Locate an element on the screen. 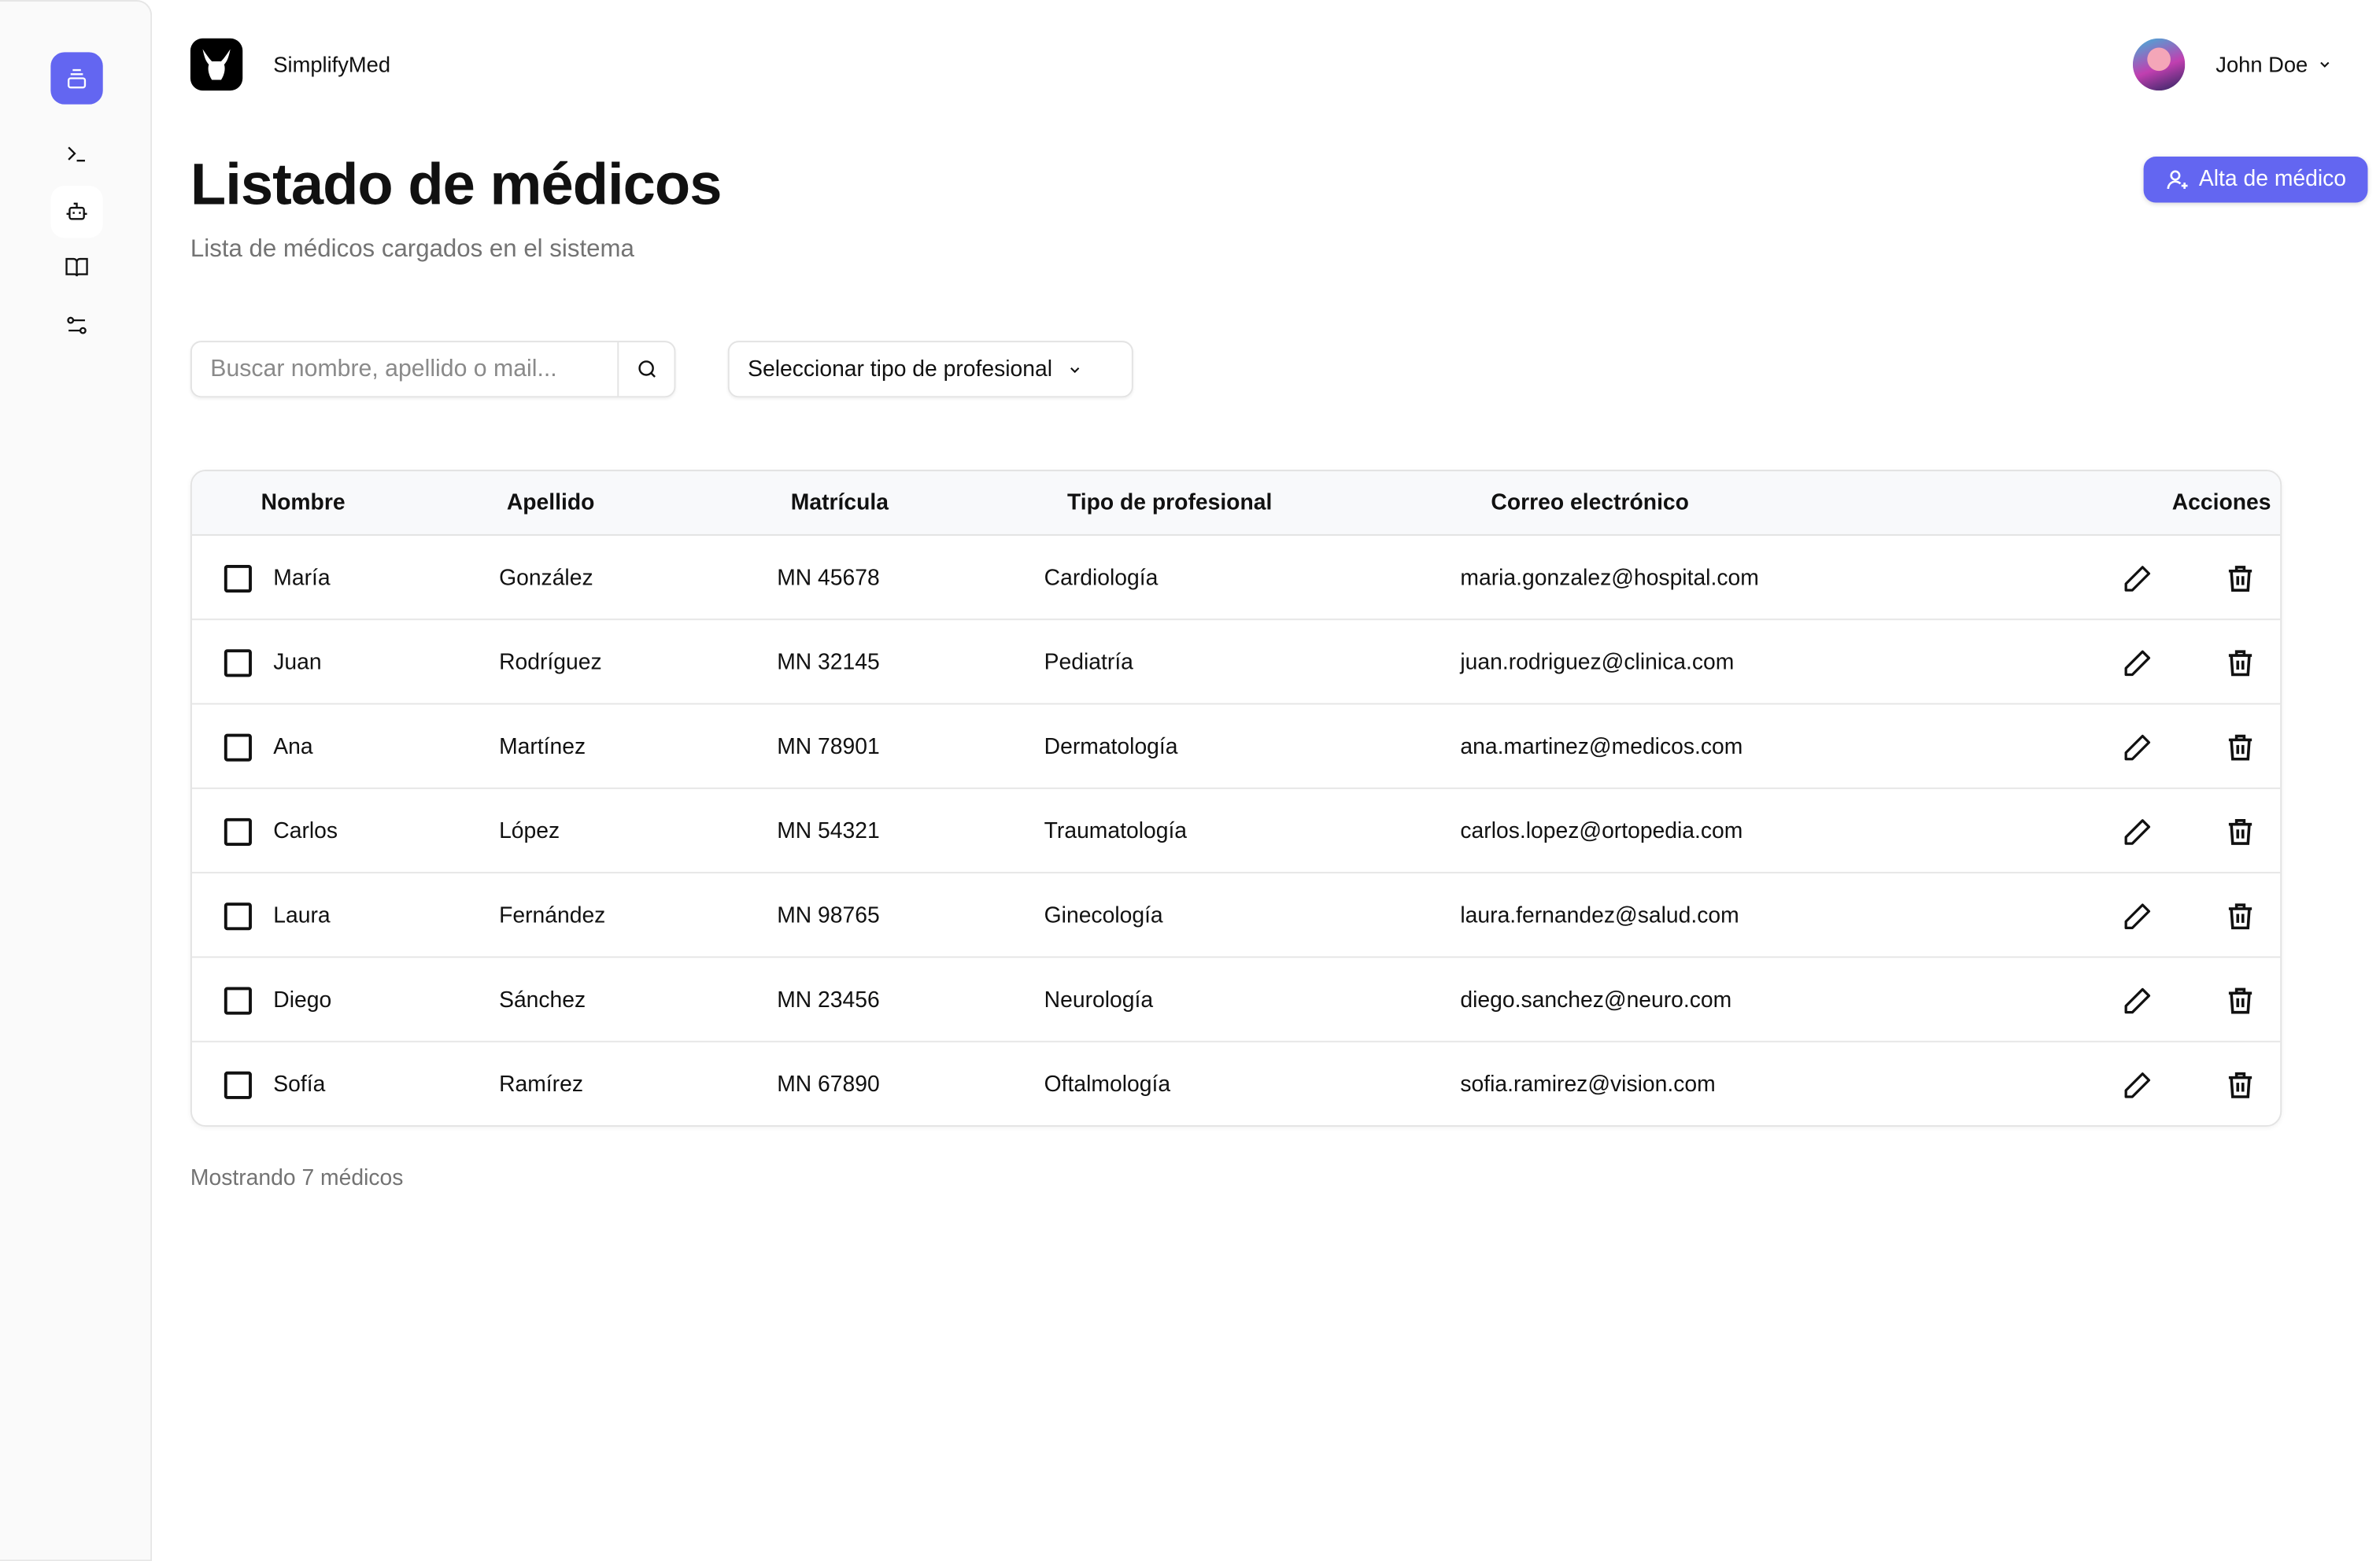 The width and height of the screenshot is (2380, 1561). sidebar-item-docs is located at coordinates (76, 267).